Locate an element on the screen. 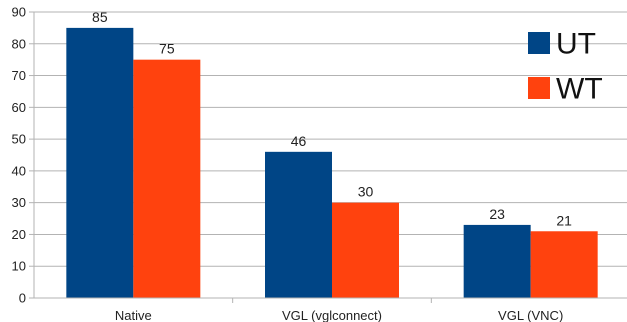  y-tick-label: 20 is located at coordinates (19, 234).